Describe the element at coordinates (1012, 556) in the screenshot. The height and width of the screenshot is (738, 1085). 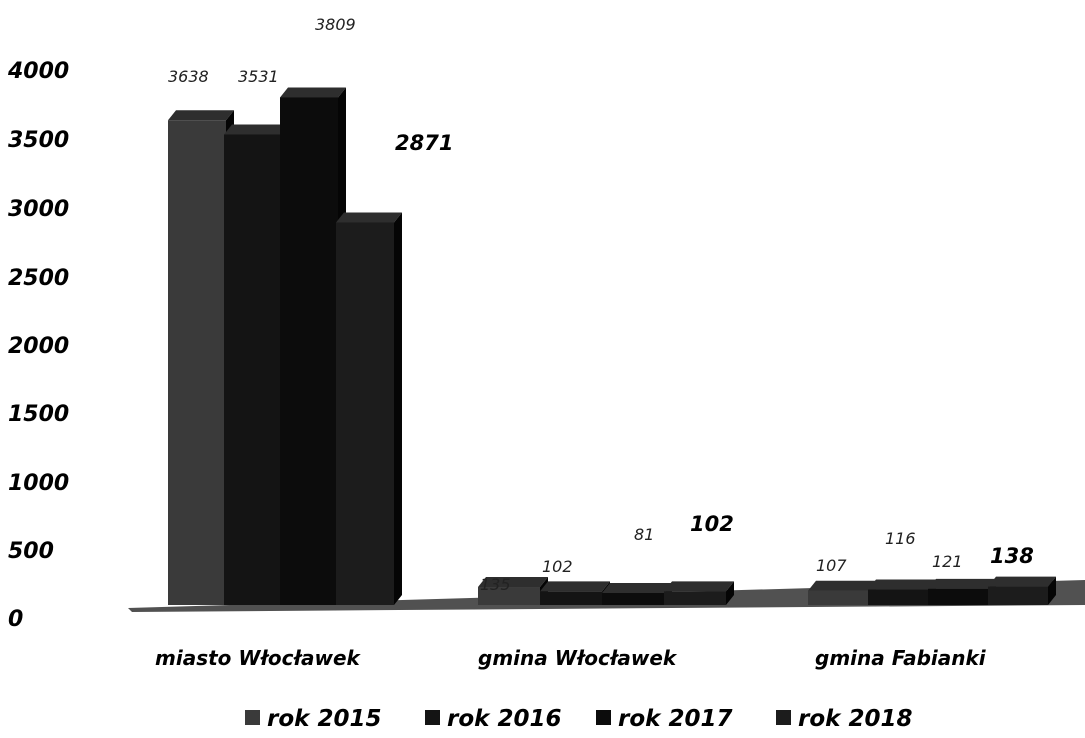
I see `data-label: 138` at that location.